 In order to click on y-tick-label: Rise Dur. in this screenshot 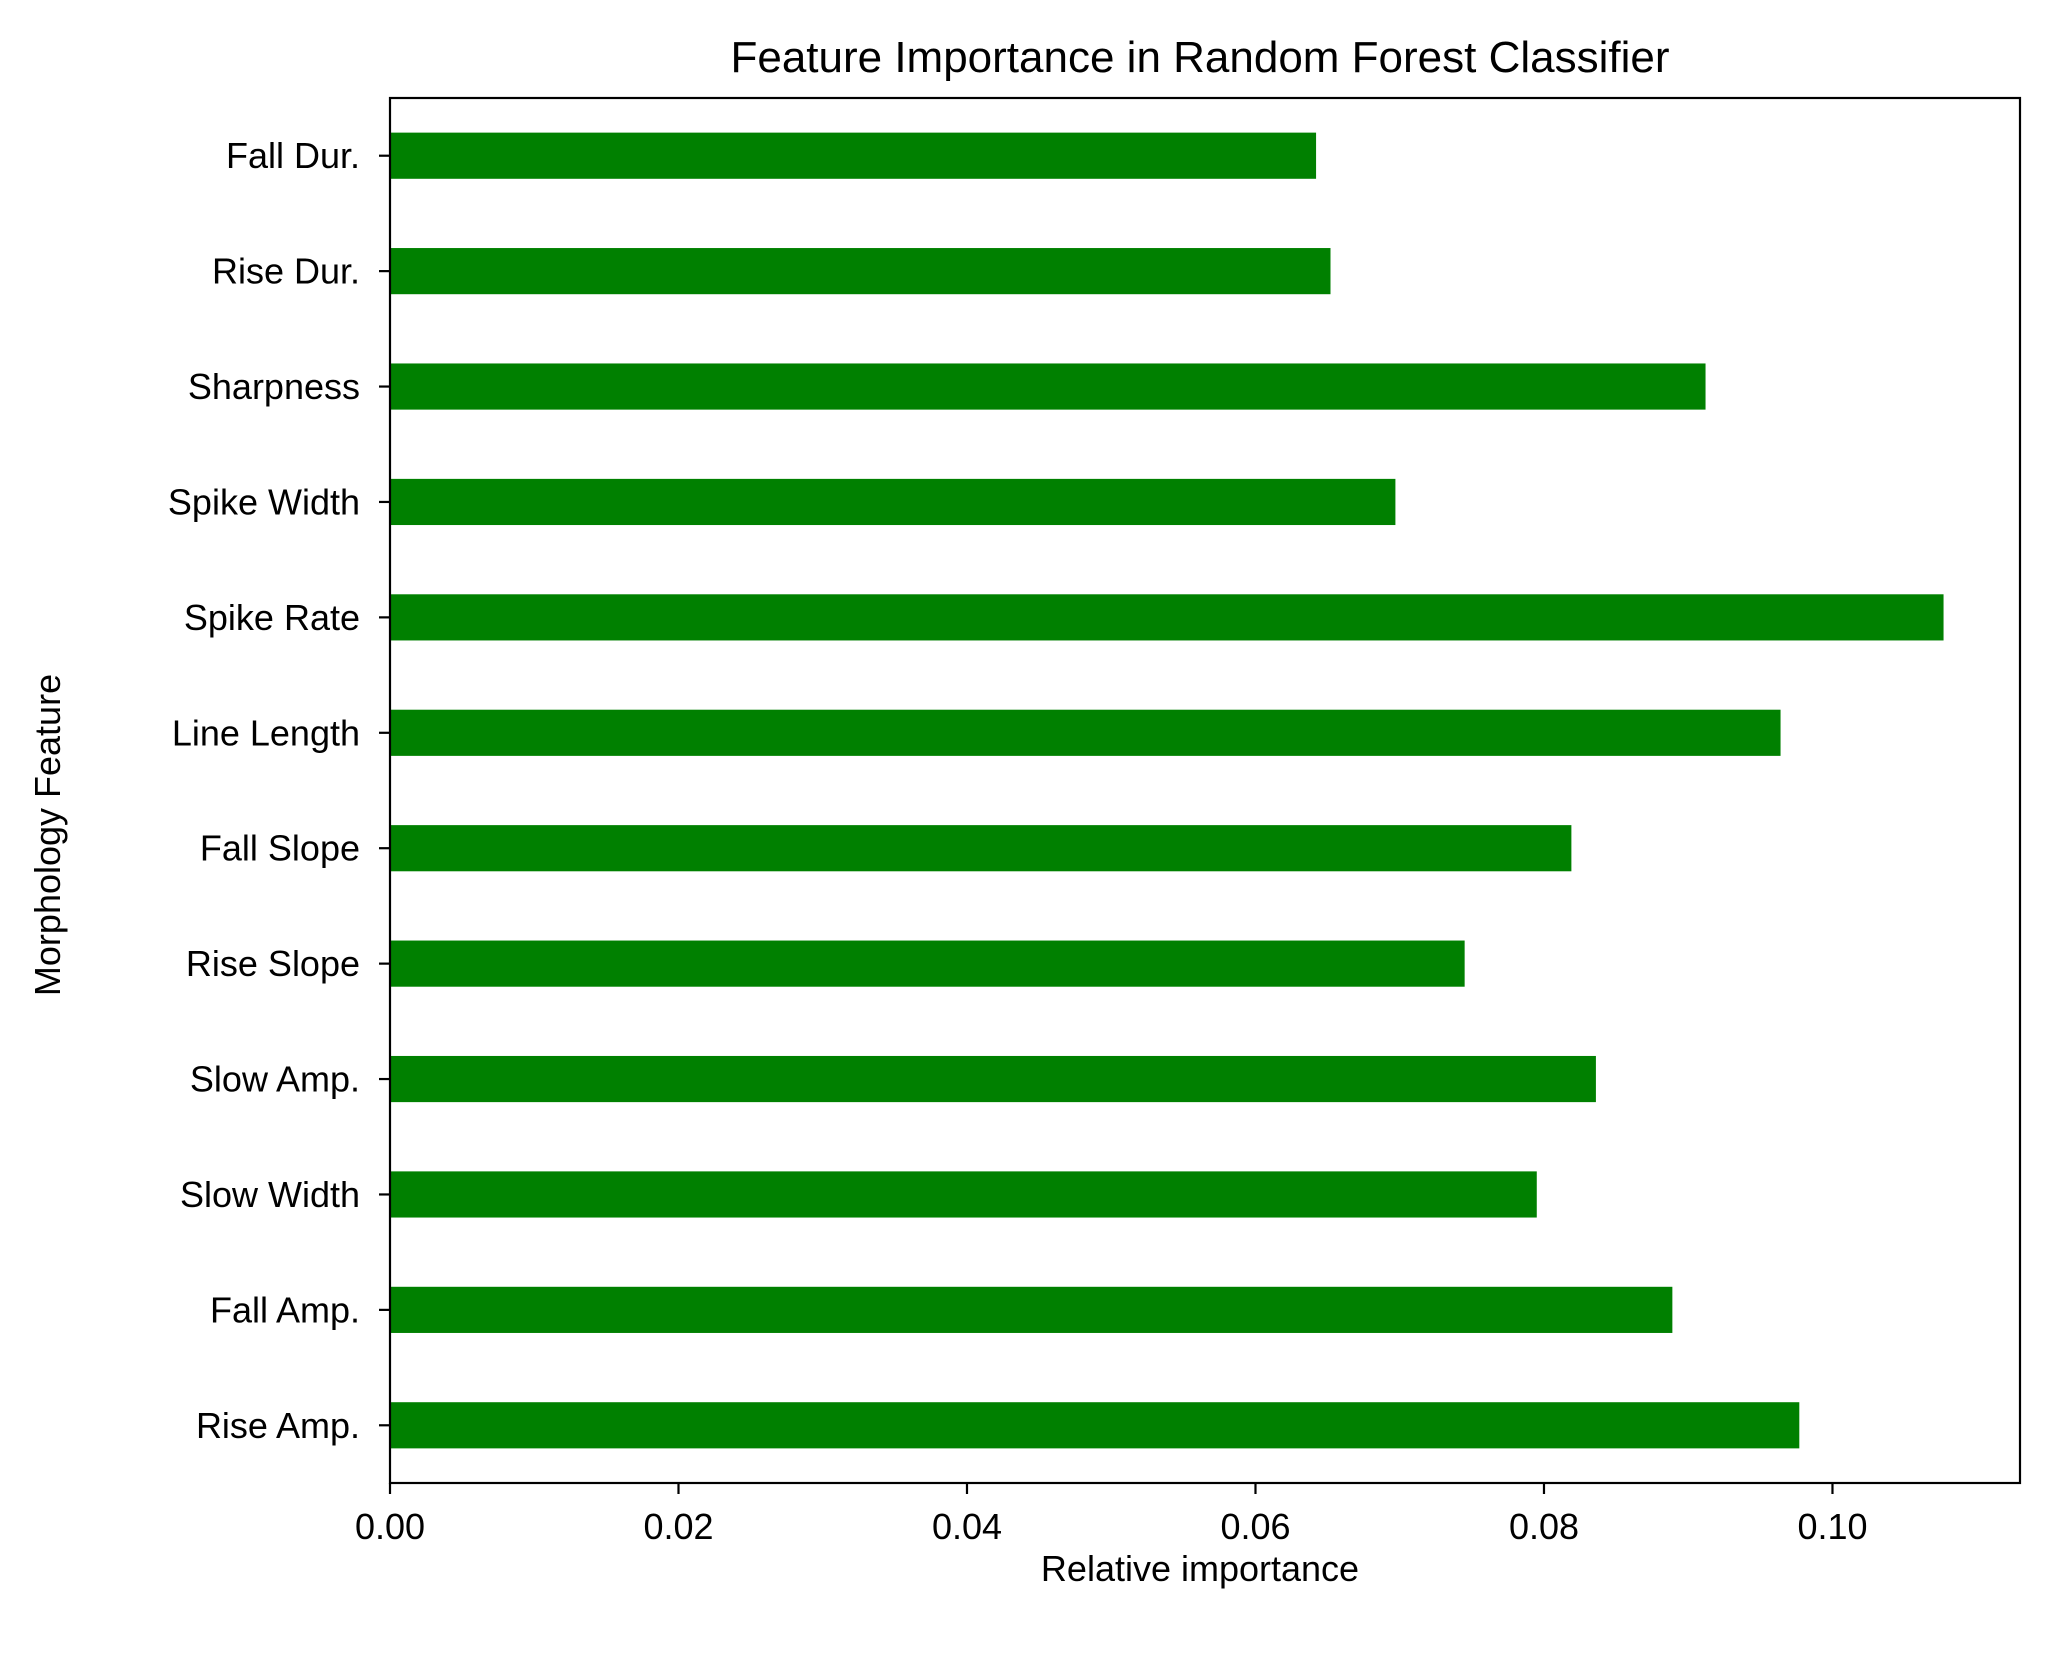, I will do `click(286, 271)`.